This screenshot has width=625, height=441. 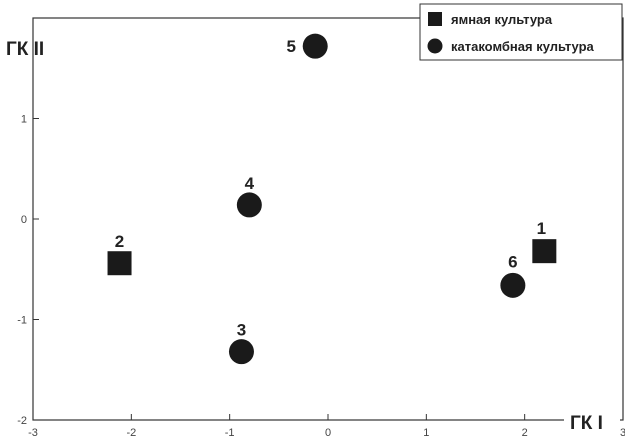 I want to click on x-axis-title: ГК I, so click(x=586, y=423).